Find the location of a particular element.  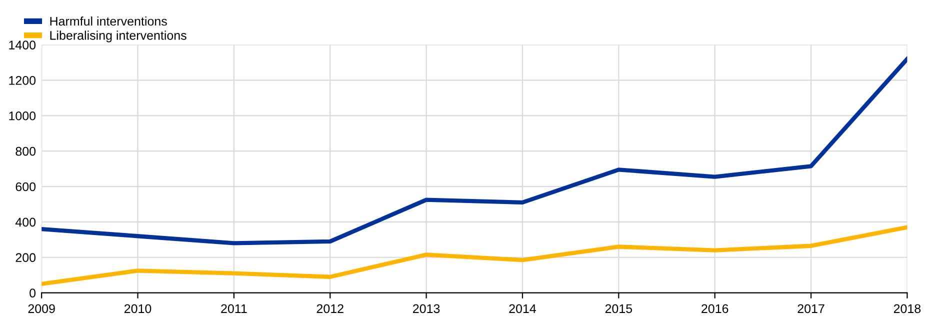

x-tick-label: 2014 is located at coordinates (522, 309).